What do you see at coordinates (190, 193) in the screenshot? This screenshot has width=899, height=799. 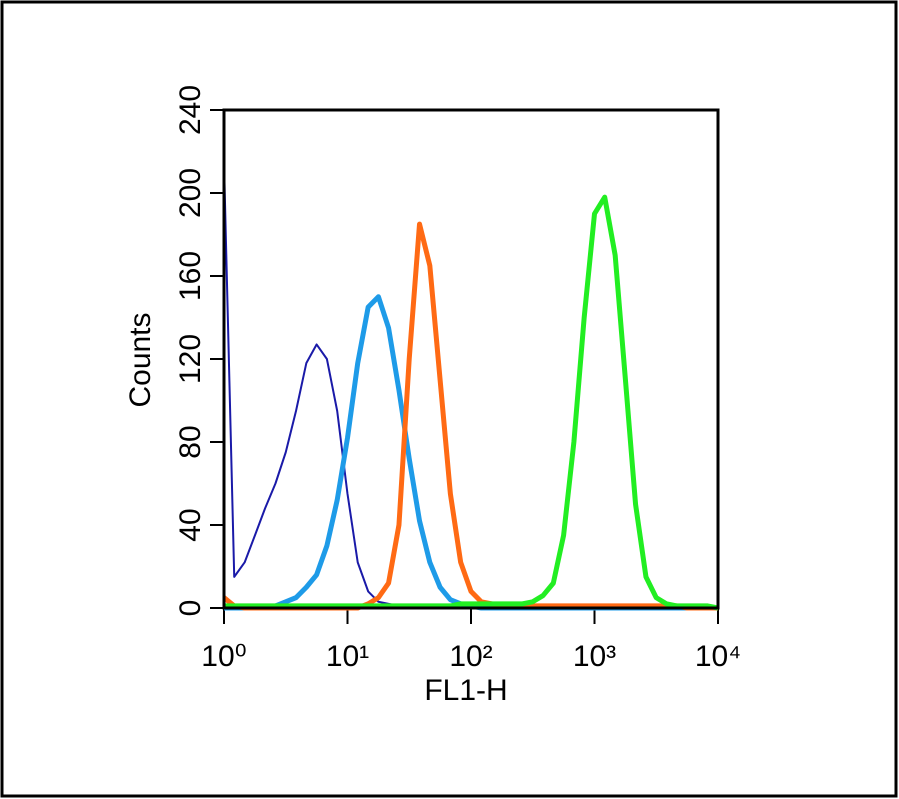 I see `y-tick-label: 200` at bounding box center [190, 193].